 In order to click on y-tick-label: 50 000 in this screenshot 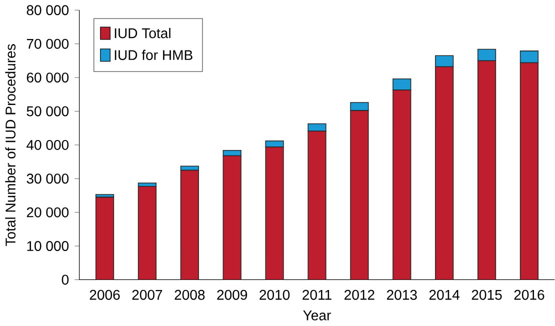, I will do `click(47, 111)`.